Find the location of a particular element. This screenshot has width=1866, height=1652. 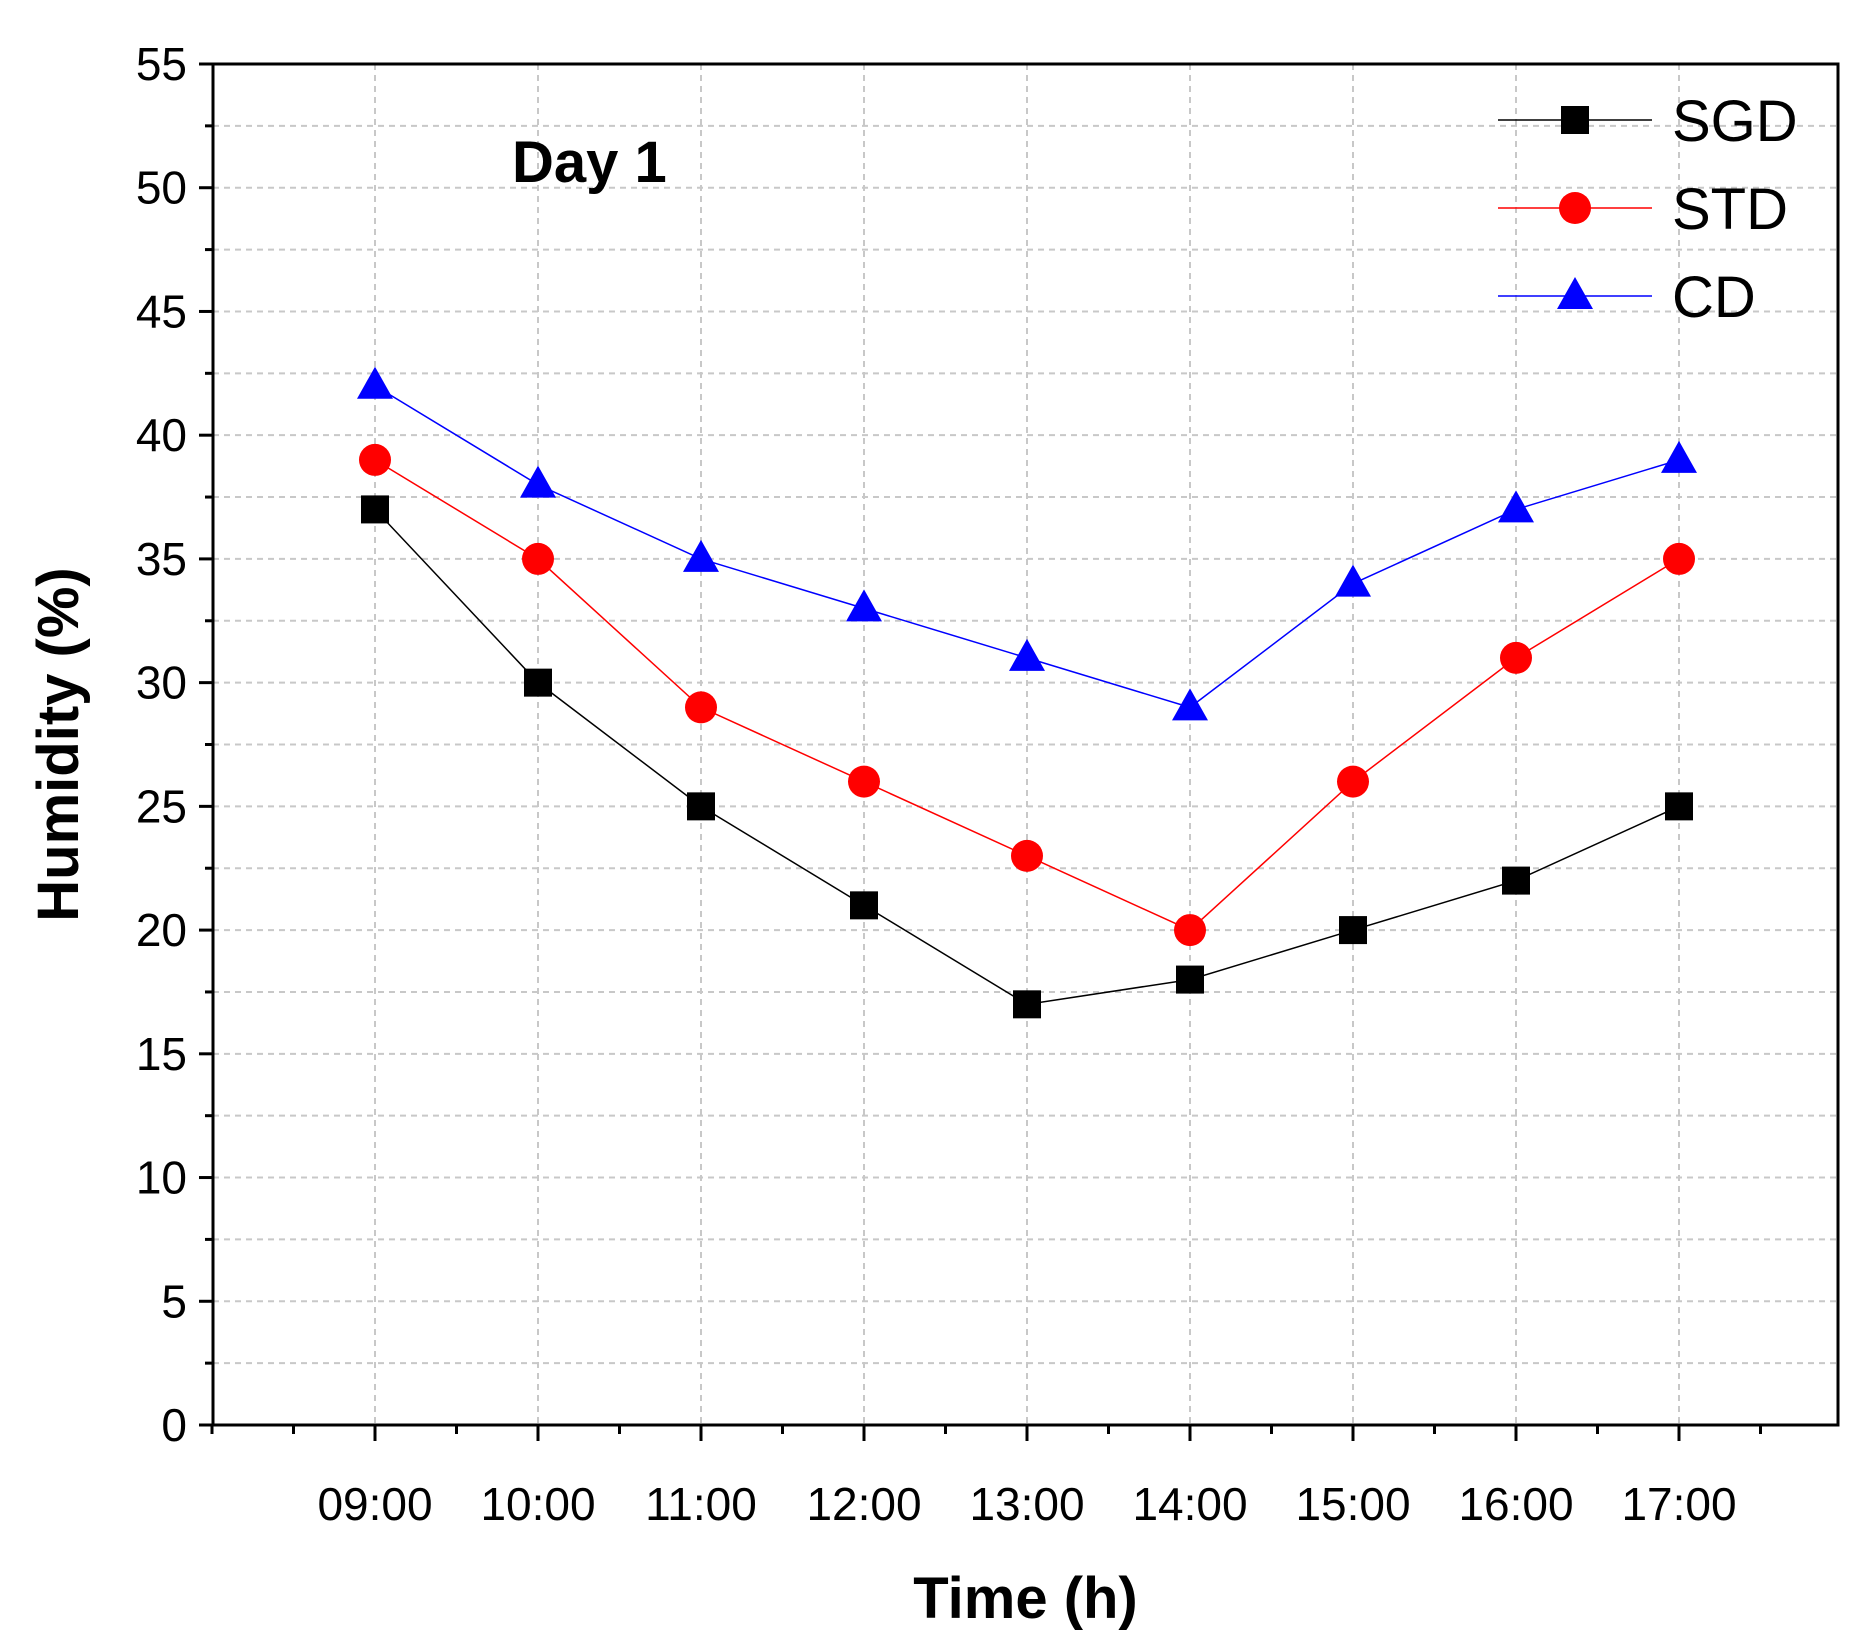

x-tick-label: 14:00 is located at coordinates (1189, 1504).